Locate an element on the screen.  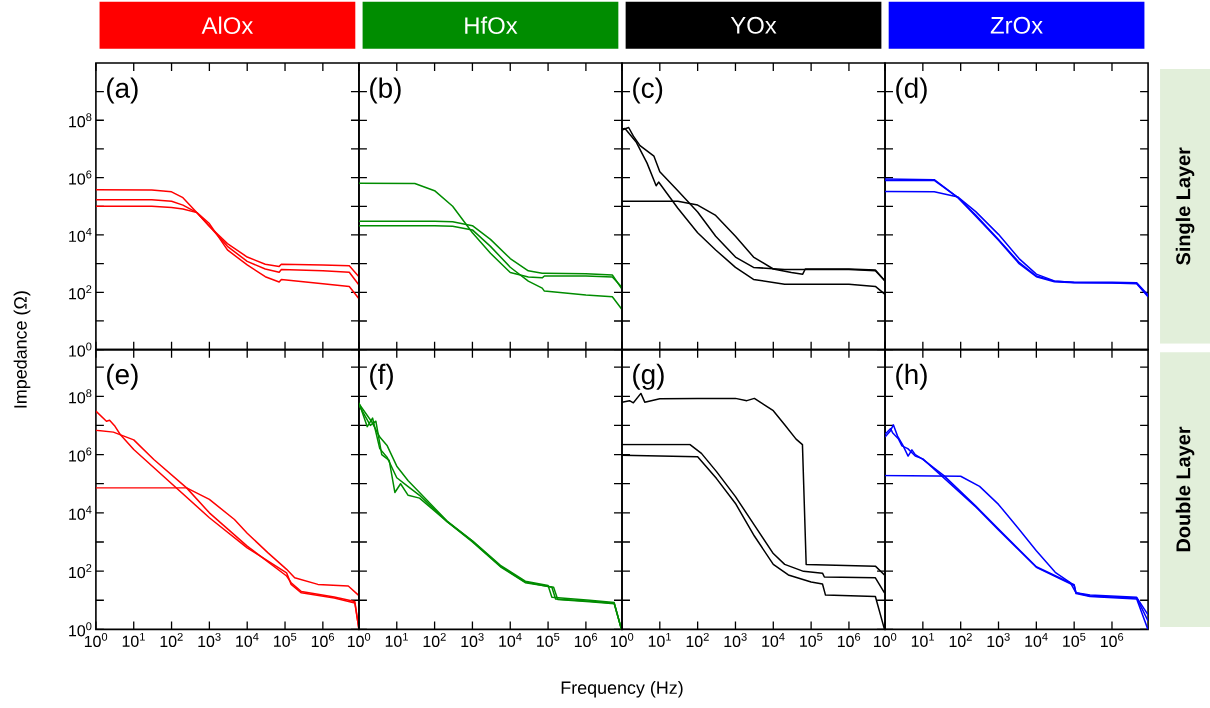
annotation: (e) is located at coordinates (122, 376).